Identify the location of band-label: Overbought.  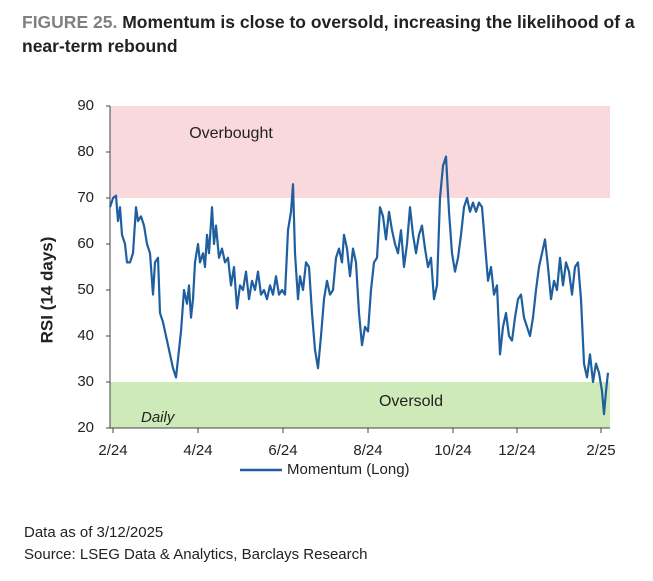
(231, 133).